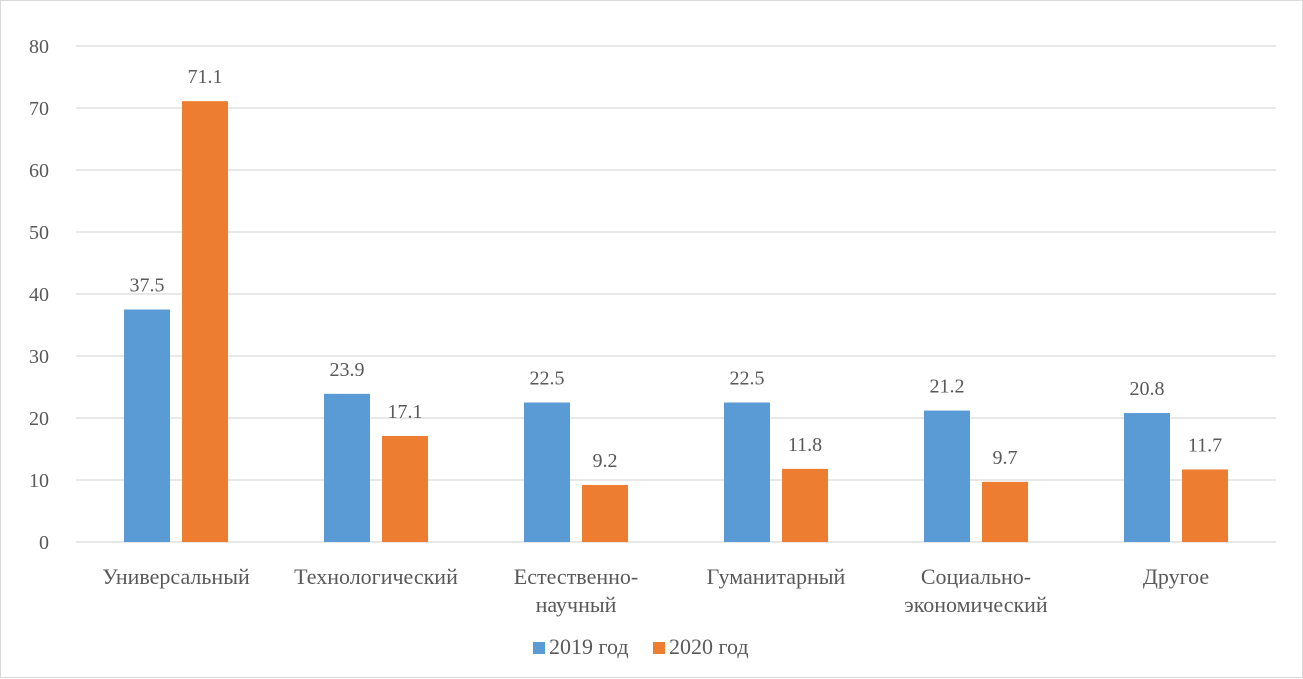  I want to click on y-tick-label: 50, so click(39, 233).